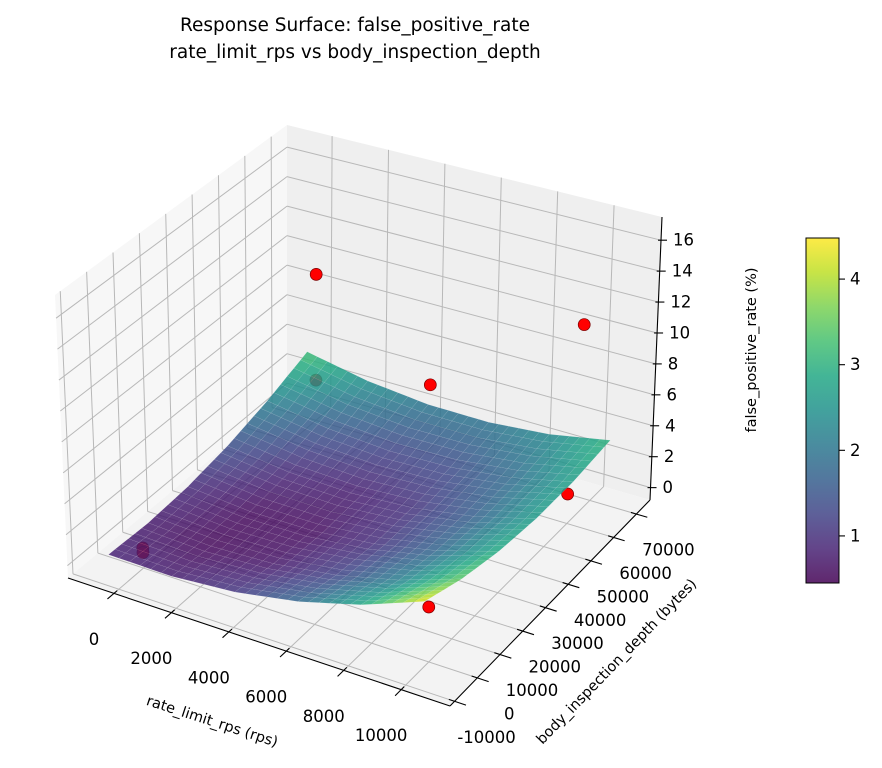  I want to click on z-axis-label: false_positive_rate (%), so click(752, 349).